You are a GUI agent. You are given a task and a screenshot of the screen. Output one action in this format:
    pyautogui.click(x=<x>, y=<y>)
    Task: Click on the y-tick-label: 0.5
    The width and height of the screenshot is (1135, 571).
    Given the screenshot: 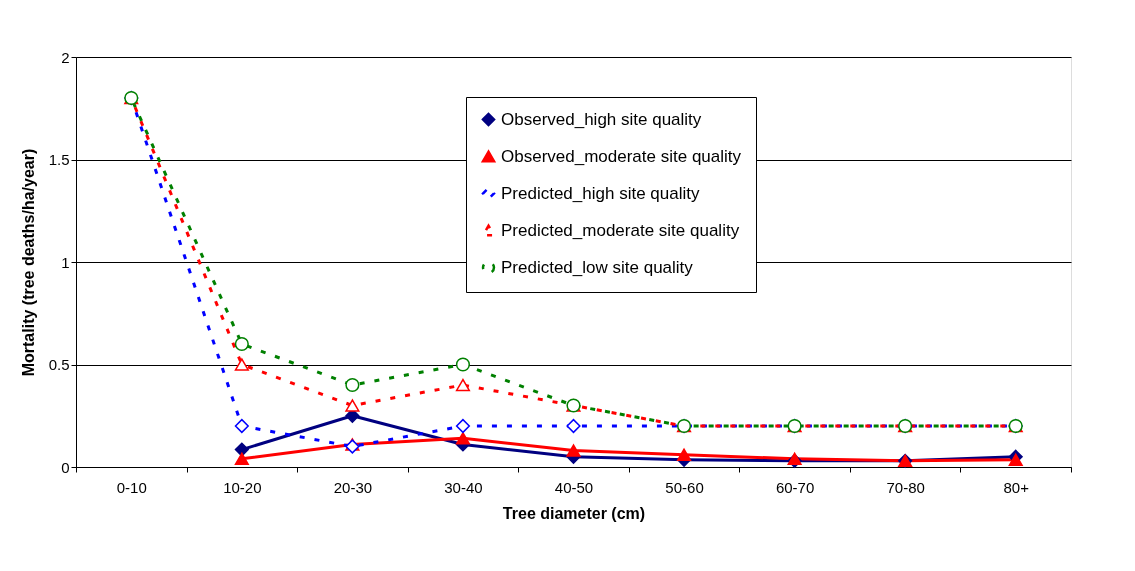 What is the action you would take?
    pyautogui.click(x=59, y=364)
    